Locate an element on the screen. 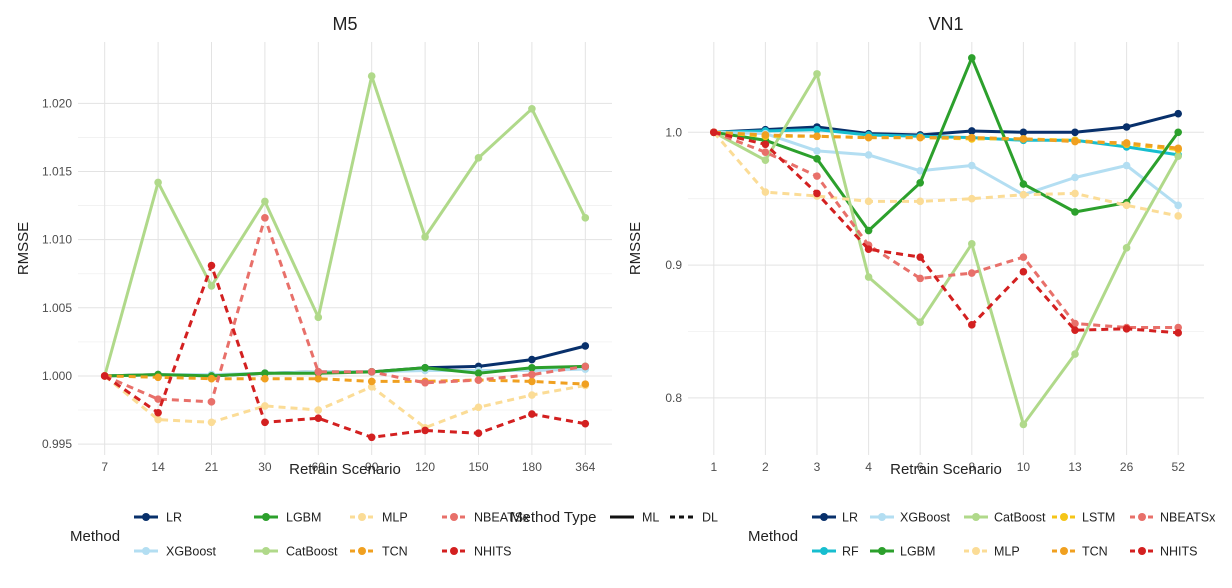 Image resolution: width=1232 pixels, height=588 pixels. x-tick-label: 30 is located at coordinates (265, 467).